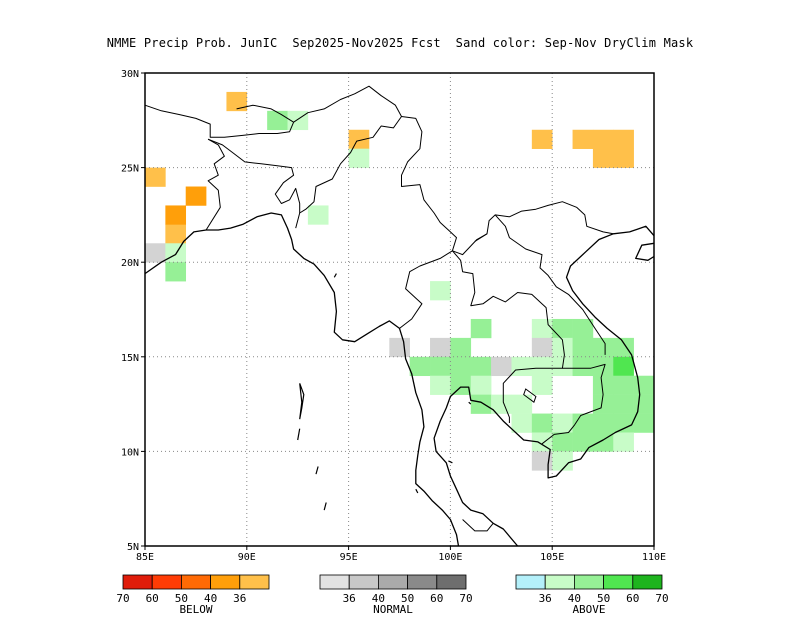  What do you see at coordinates (552, 557) in the screenshot?
I see `lon-tick-label: 105E` at bounding box center [552, 557].